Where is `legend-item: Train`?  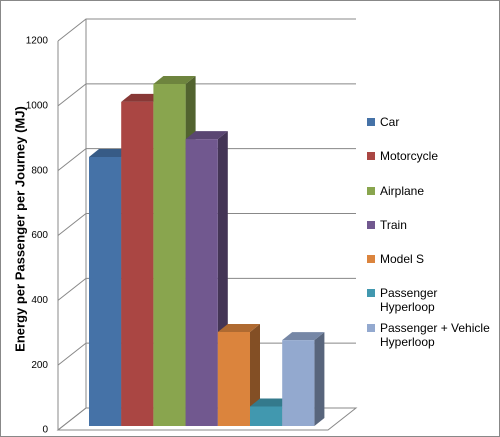
legend-item: Train is located at coordinates (431, 235).